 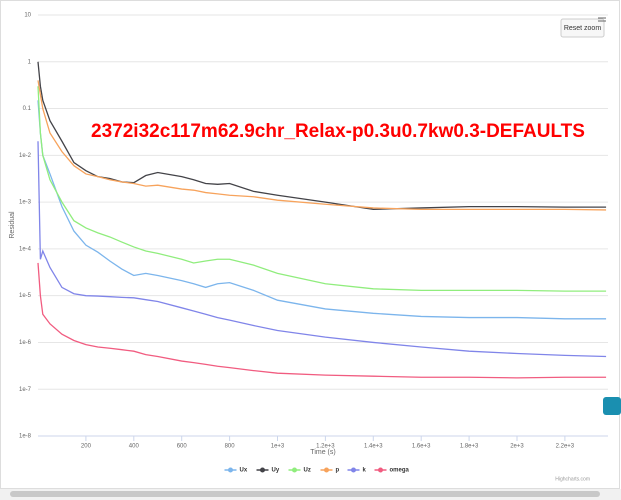 I want to click on x-tick-label: 1.2e+3, so click(x=325, y=447).